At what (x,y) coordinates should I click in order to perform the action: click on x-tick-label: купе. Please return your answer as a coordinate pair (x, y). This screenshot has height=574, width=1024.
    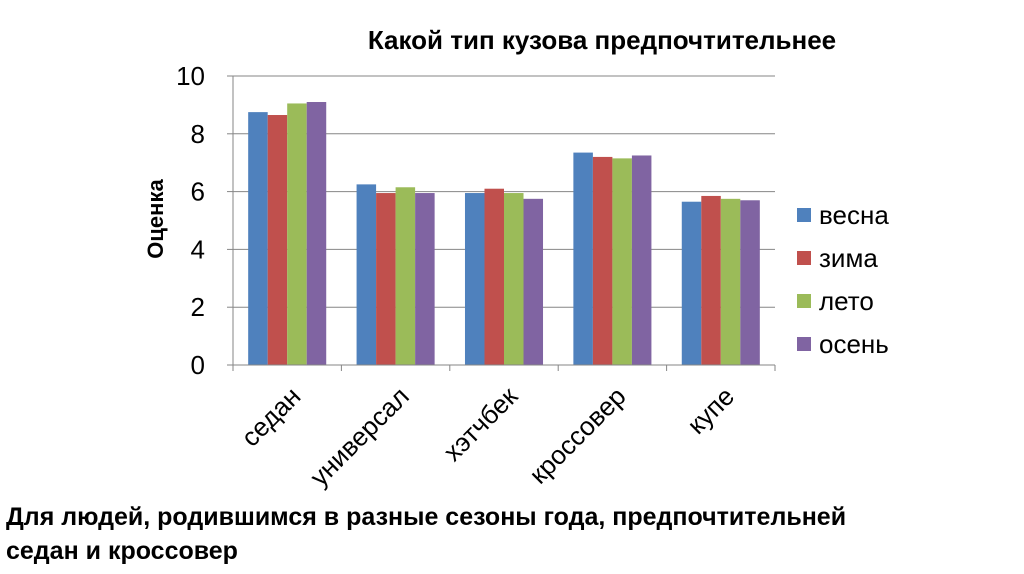
    Looking at the image, I should click on (710, 410).